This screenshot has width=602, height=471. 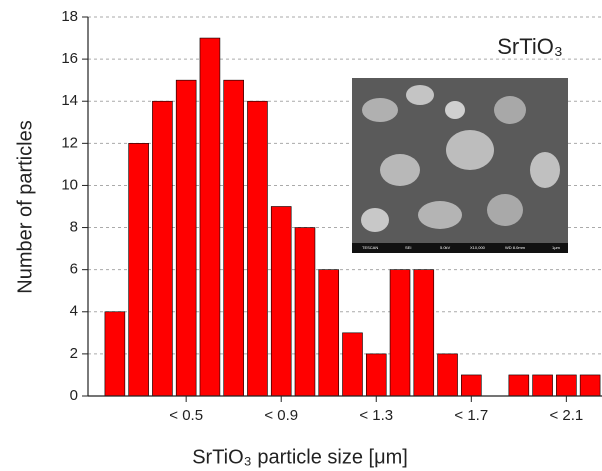 What do you see at coordinates (376, 415) in the screenshot?
I see `x-tick-label: < 1.3` at bounding box center [376, 415].